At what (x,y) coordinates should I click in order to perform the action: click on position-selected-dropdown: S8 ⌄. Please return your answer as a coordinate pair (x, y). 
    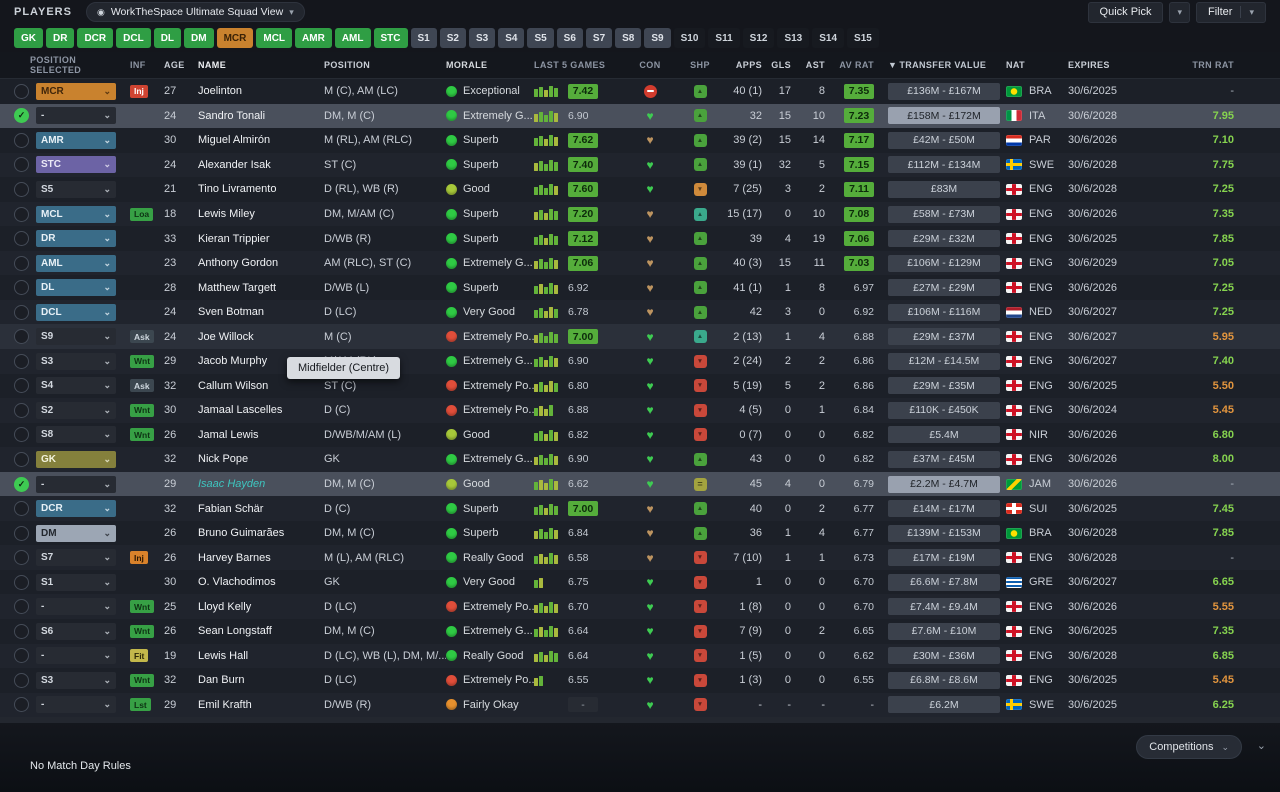
    Looking at the image, I should click on (76, 435).